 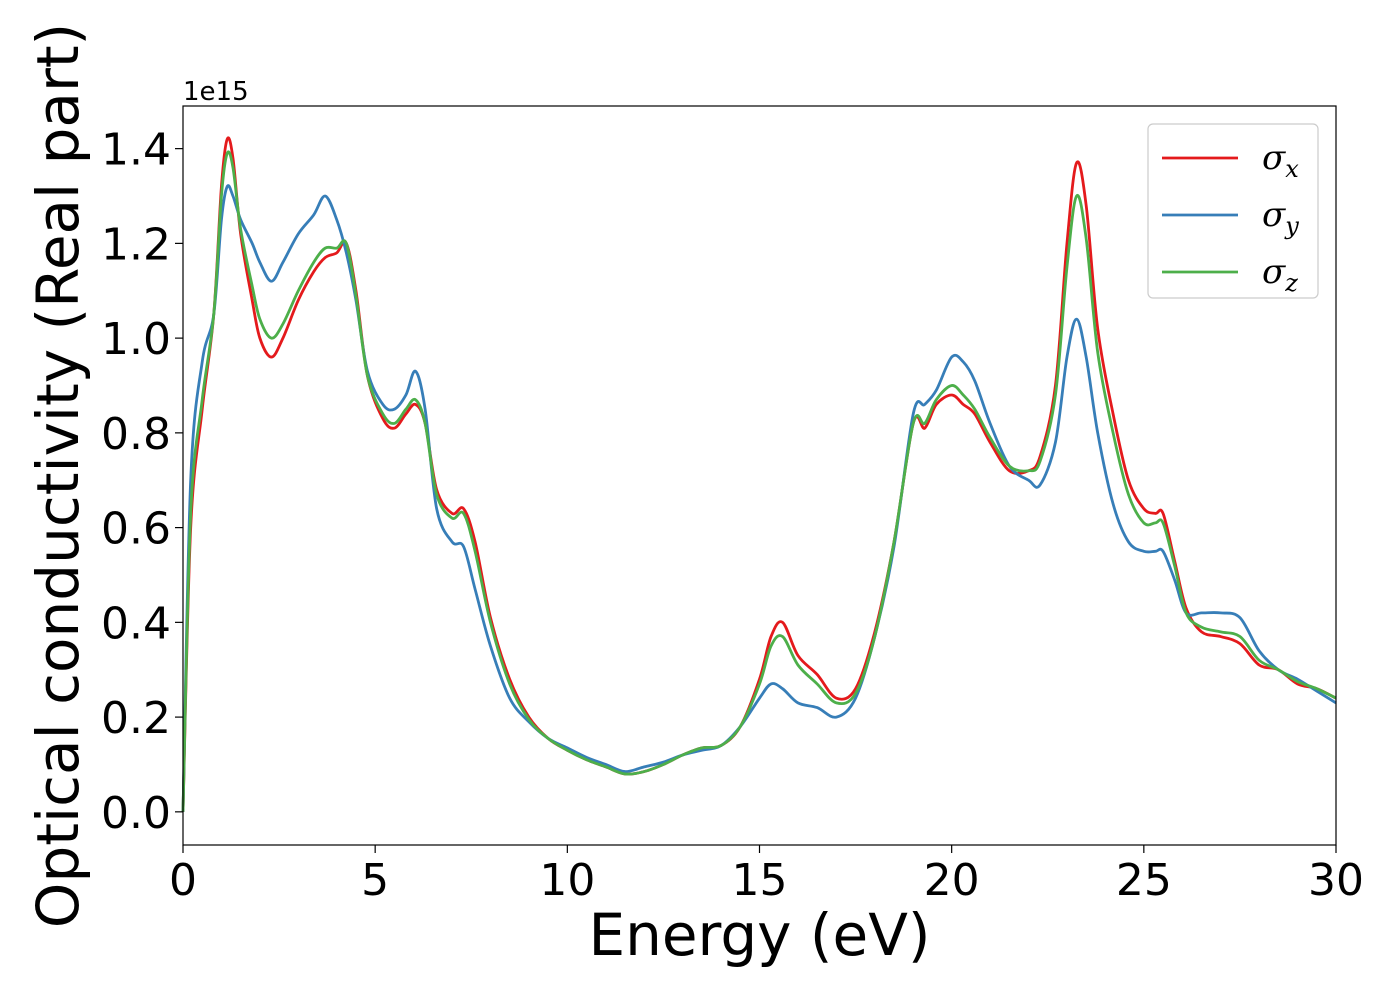 I want to click on x-tick-label: 10, so click(x=567, y=880).